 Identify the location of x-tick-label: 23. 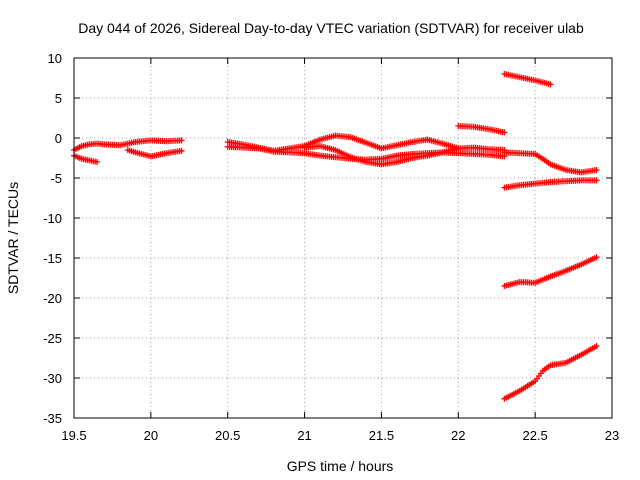
(612, 435).